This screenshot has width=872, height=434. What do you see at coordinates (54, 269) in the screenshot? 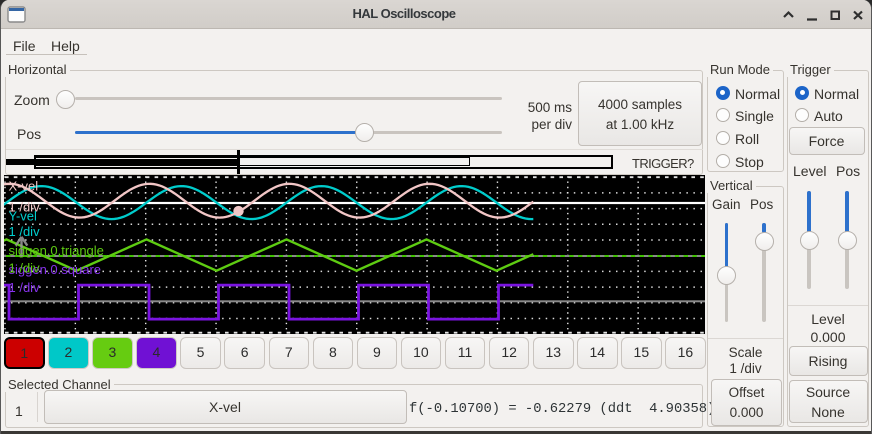
I see `svg-text: siggen.0.square` at bounding box center [54, 269].